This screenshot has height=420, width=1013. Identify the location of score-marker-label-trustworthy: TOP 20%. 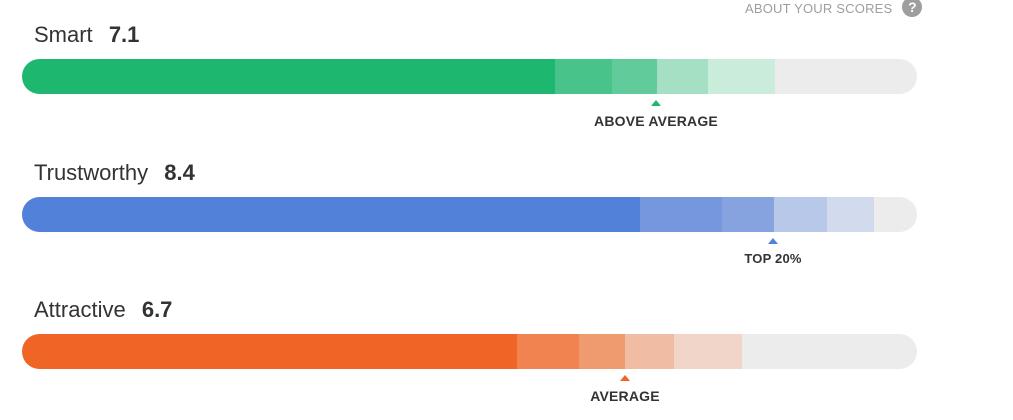
(773, 258).